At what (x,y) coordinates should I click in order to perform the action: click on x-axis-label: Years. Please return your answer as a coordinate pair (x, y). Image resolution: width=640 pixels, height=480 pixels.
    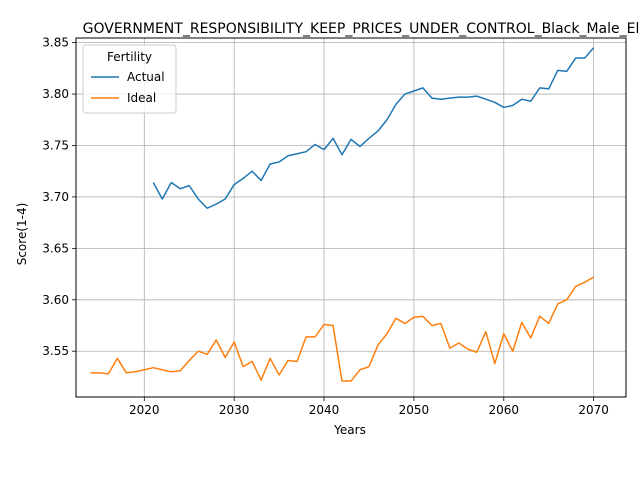
    Looking at the image, I should click on (349, 430).